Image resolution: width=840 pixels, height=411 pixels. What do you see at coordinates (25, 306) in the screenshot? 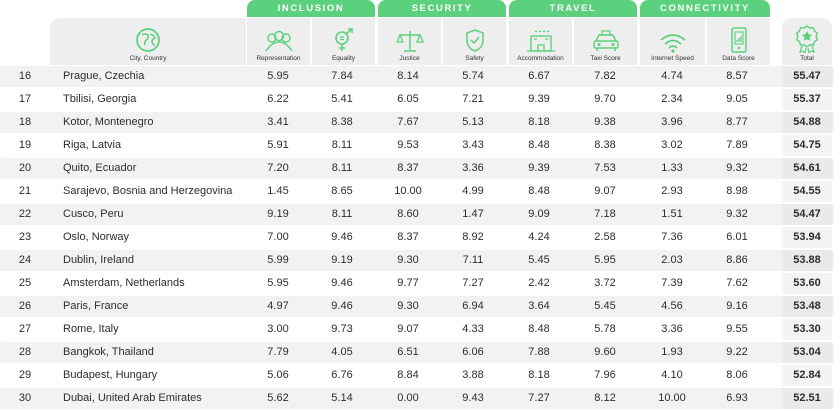
I see `rank-cell: 26` at bounding box center [25, 306].